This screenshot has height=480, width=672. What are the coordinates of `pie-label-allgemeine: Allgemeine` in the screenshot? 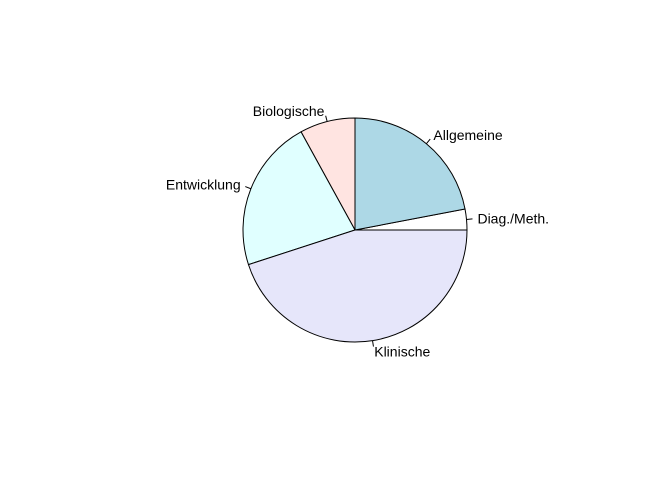 It's located at (467, 135).